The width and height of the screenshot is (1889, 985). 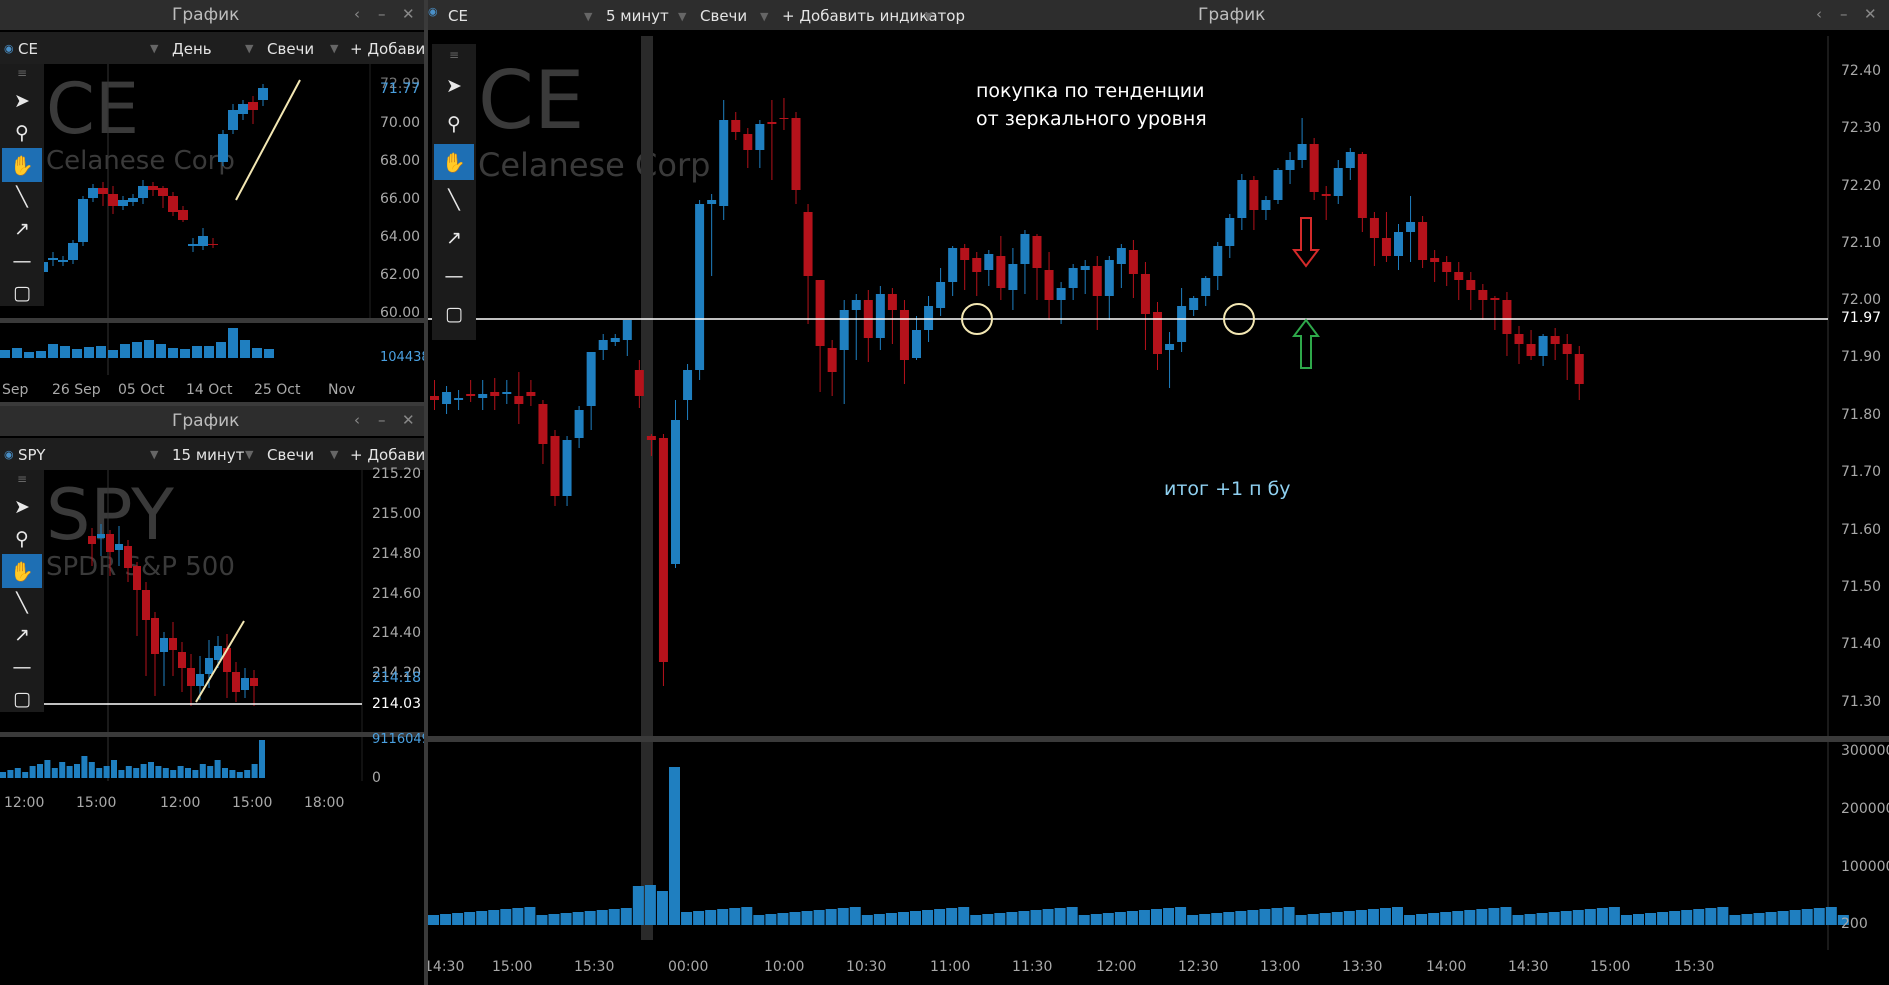 What do you see at coordinates (1861, 300) in the screenshot?
I see `axis-tick-label: 72.00` at bounding box center [1861, 300].